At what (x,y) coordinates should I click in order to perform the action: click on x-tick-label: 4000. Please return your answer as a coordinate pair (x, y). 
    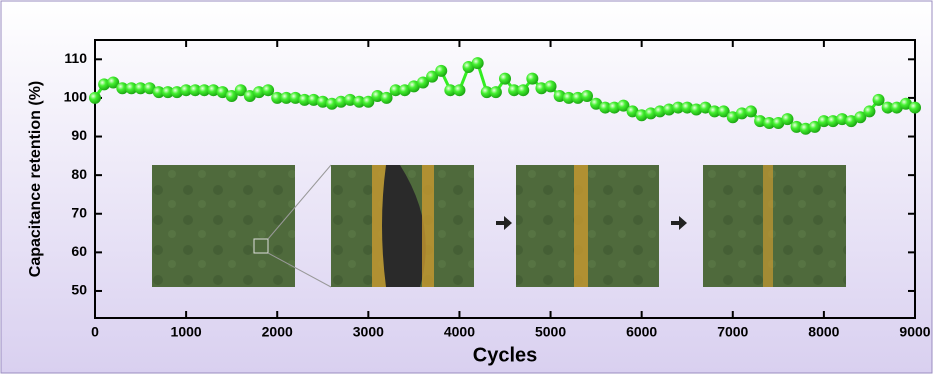
    Looking at the image, I should click on (459, 332).